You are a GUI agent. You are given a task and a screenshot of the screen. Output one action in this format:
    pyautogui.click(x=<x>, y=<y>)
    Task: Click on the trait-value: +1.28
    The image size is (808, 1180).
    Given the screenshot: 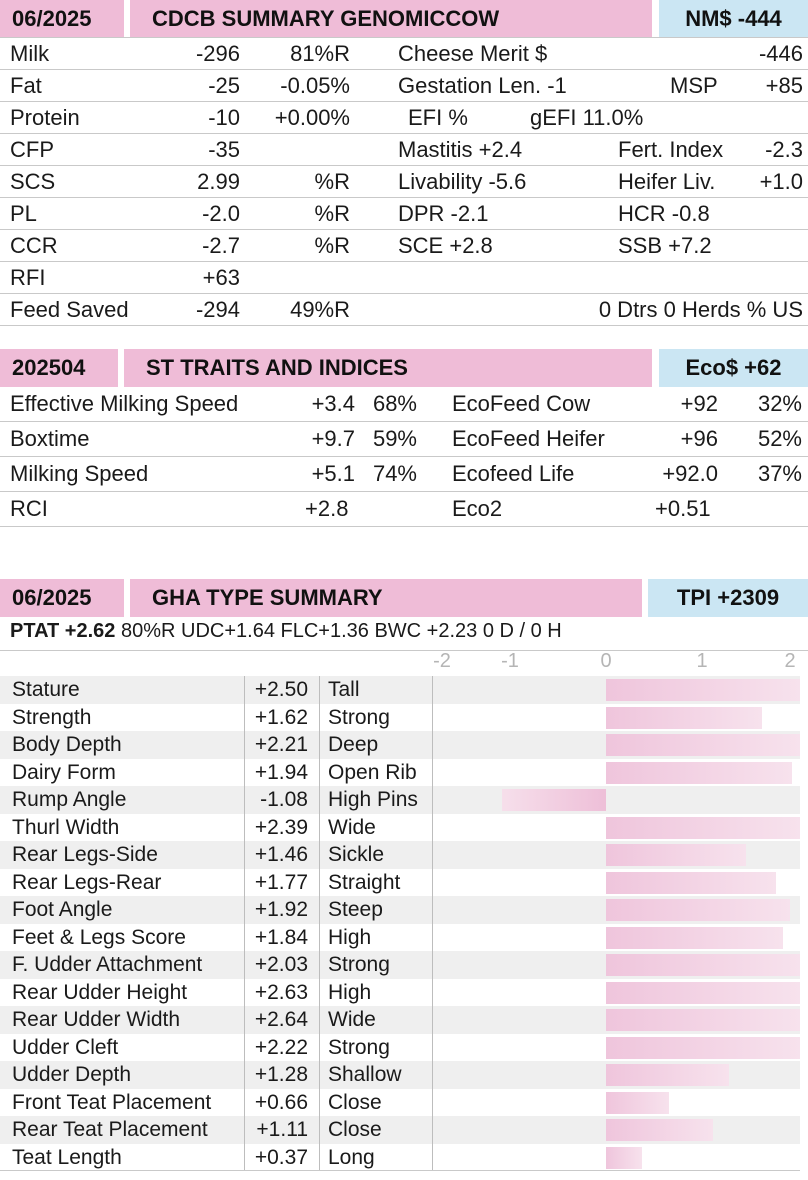 What is the action you would take?
    pyautogui.click(x=281, y=1074)
    